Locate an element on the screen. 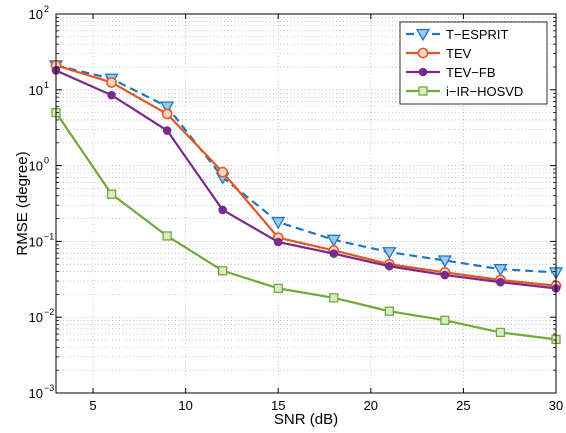 This screenshot has height=433, width=566. x-tick-label: 15 is located at coordinates (278, 405).